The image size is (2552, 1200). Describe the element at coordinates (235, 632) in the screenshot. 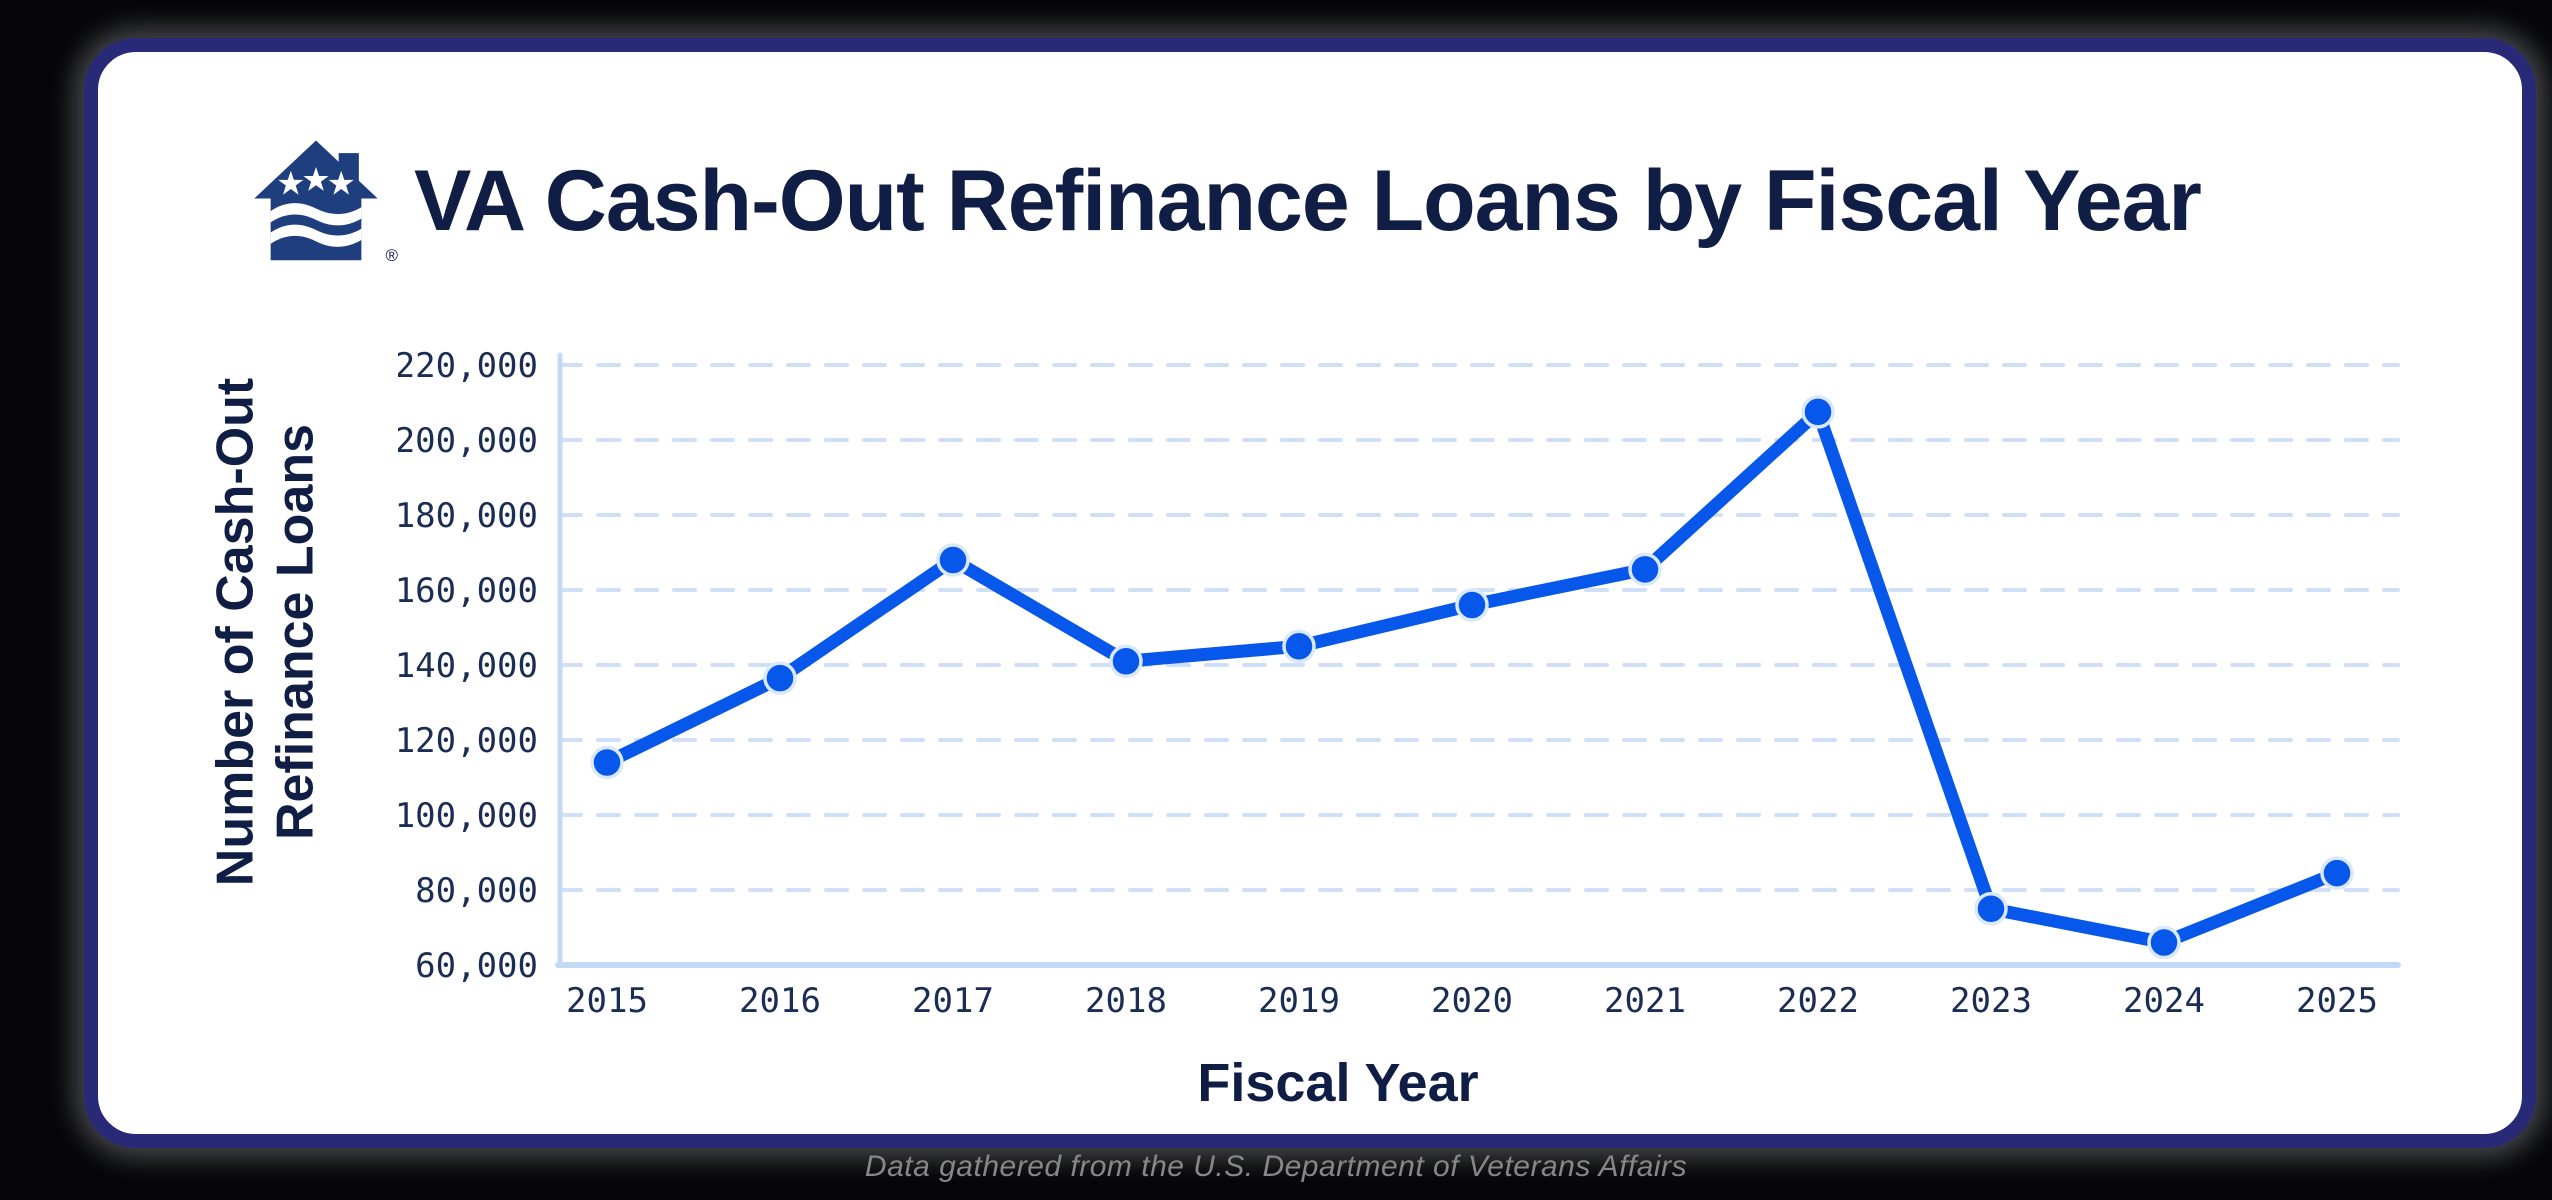

I see `y-axis-title-line1: Number of Cash-Out` at that location.